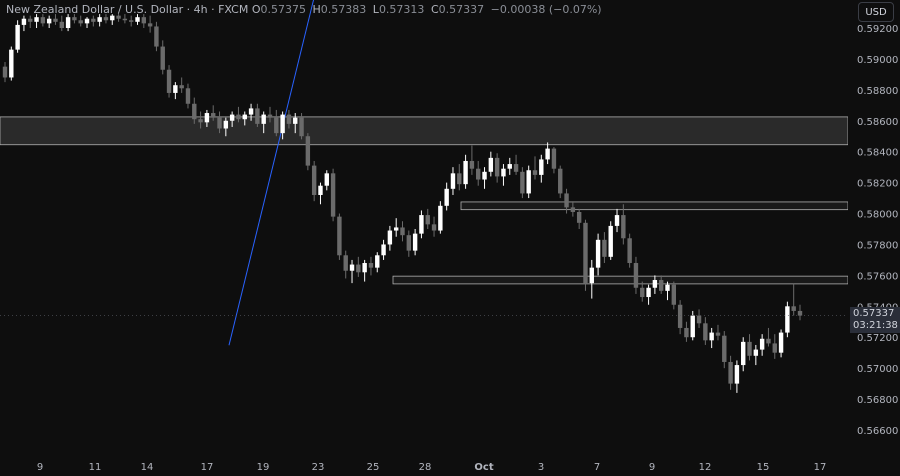 The image size is (900, 476). What do you see at coordinates (877, 245) in the screenshot?
I see `price-axis-label: 0.57800` at bounding box center [877, 245].